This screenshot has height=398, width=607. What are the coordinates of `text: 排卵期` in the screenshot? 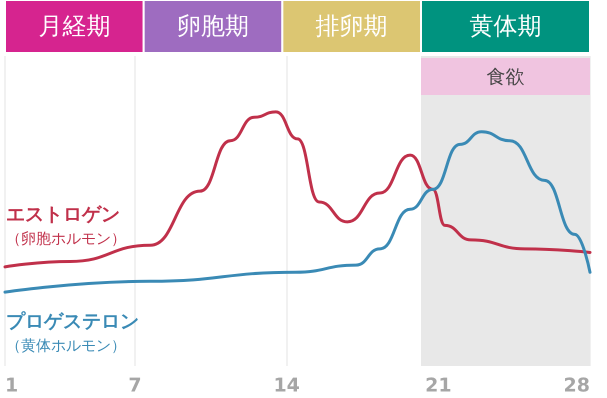 It's located at (352, 26).